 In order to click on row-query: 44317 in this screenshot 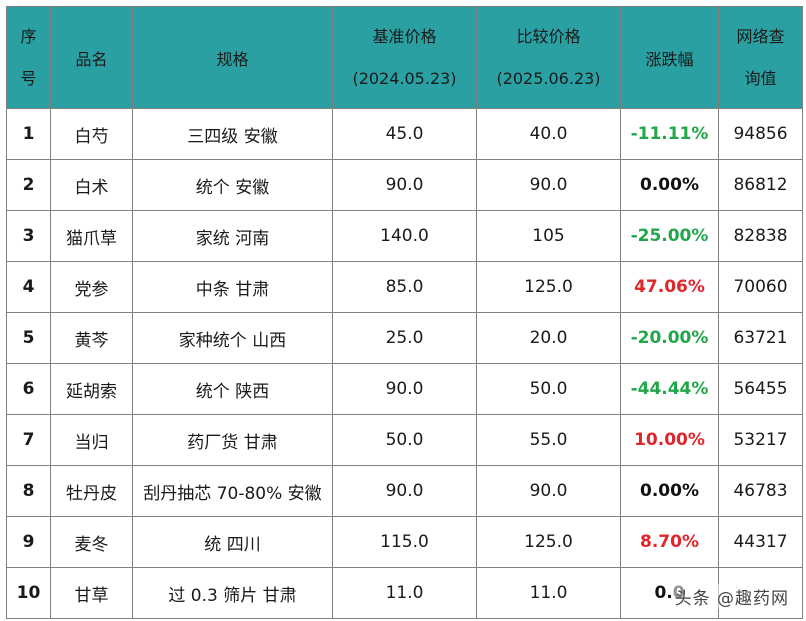, I will do `click(760, 542)`.